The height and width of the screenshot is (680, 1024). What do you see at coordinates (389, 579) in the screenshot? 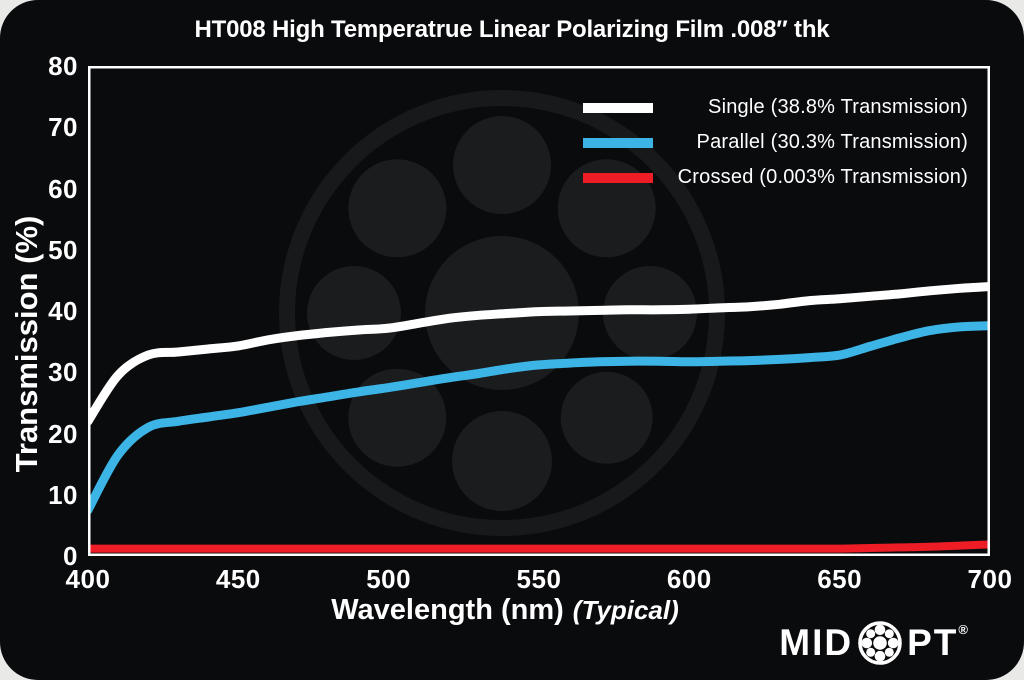
I see `x-tick-500: 500` at bounding box center [389, 579].